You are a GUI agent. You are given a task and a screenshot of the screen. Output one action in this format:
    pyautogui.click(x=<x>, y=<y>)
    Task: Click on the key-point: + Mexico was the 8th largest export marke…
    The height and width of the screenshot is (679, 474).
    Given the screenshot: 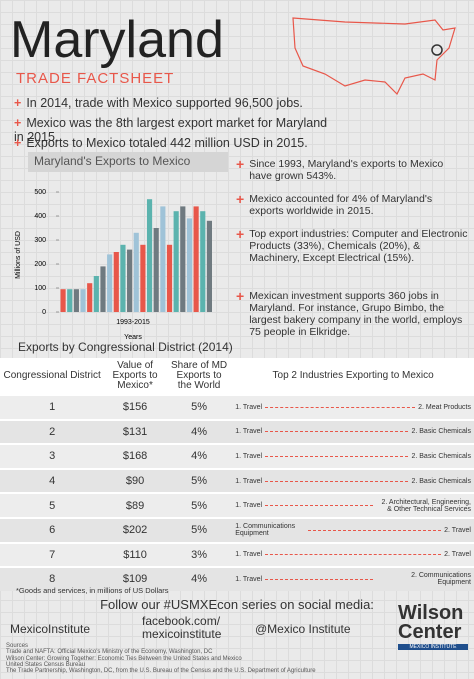 What is the action you would take?
    pyautogui.click(x=171, y=130)
    